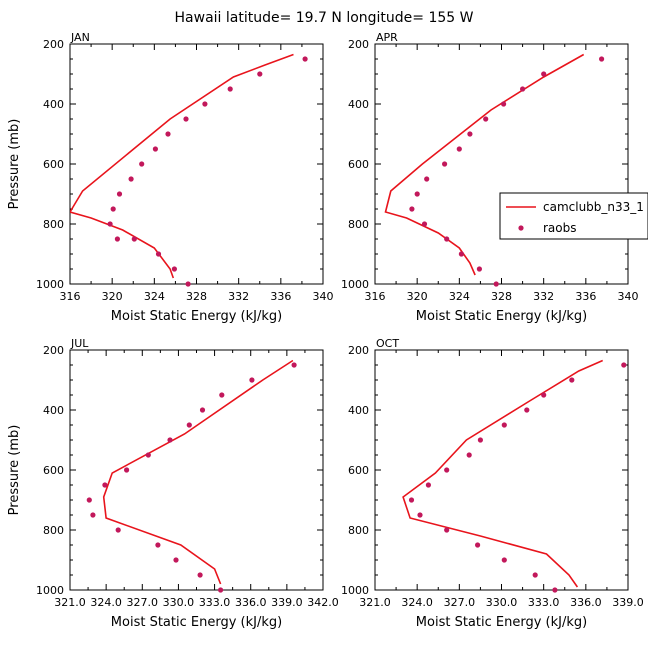 Image resolution: width=648 pixels, height=648 pixels. I want to click on legend-box, so click(573, 216).